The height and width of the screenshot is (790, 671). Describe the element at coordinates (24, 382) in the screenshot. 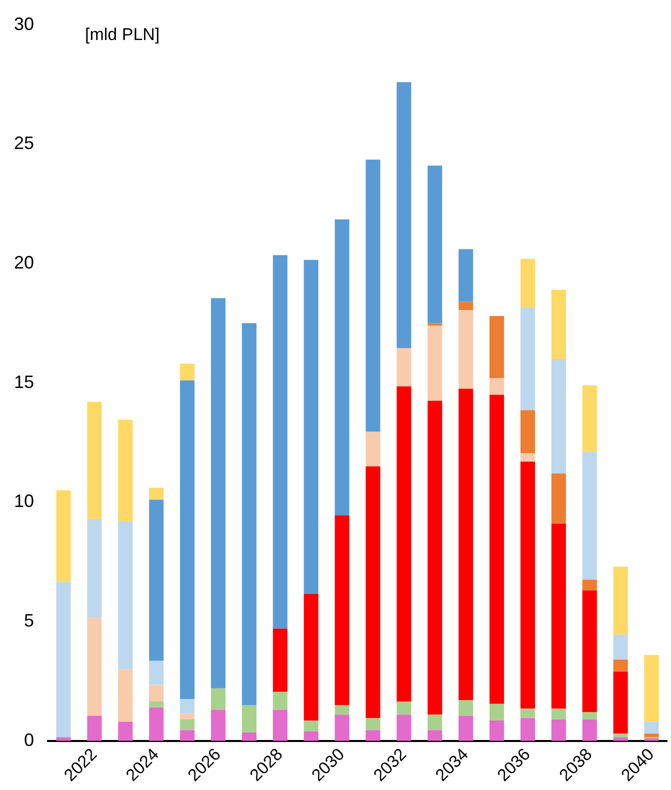

I see `y-tick-label: 15` at that location.